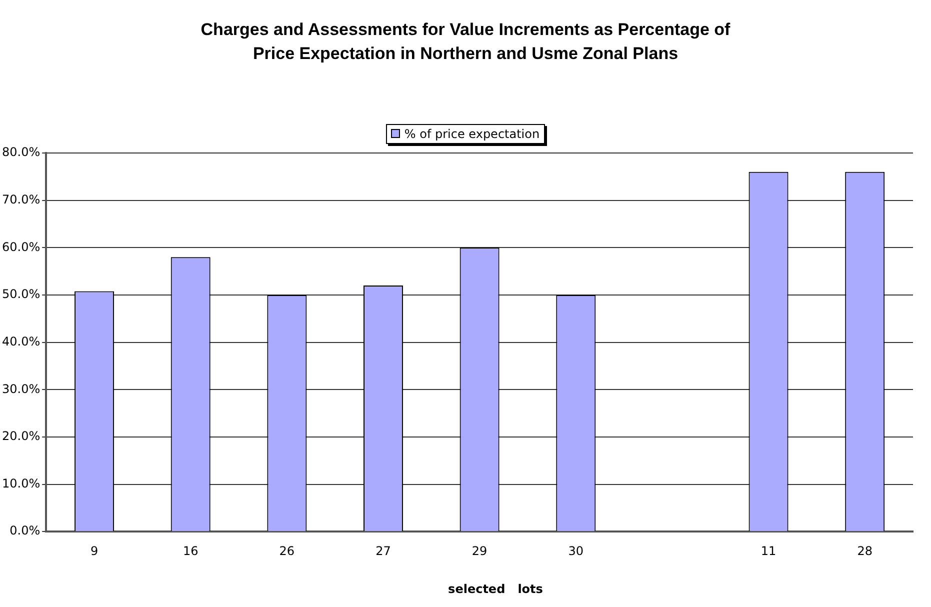 Image resolution: width=931 pixels, height=607 pixels. What do you see at coordinates (383, 551) in the screenshot?
I see `x-tick-label: 27` at bounding box center [383, 551].